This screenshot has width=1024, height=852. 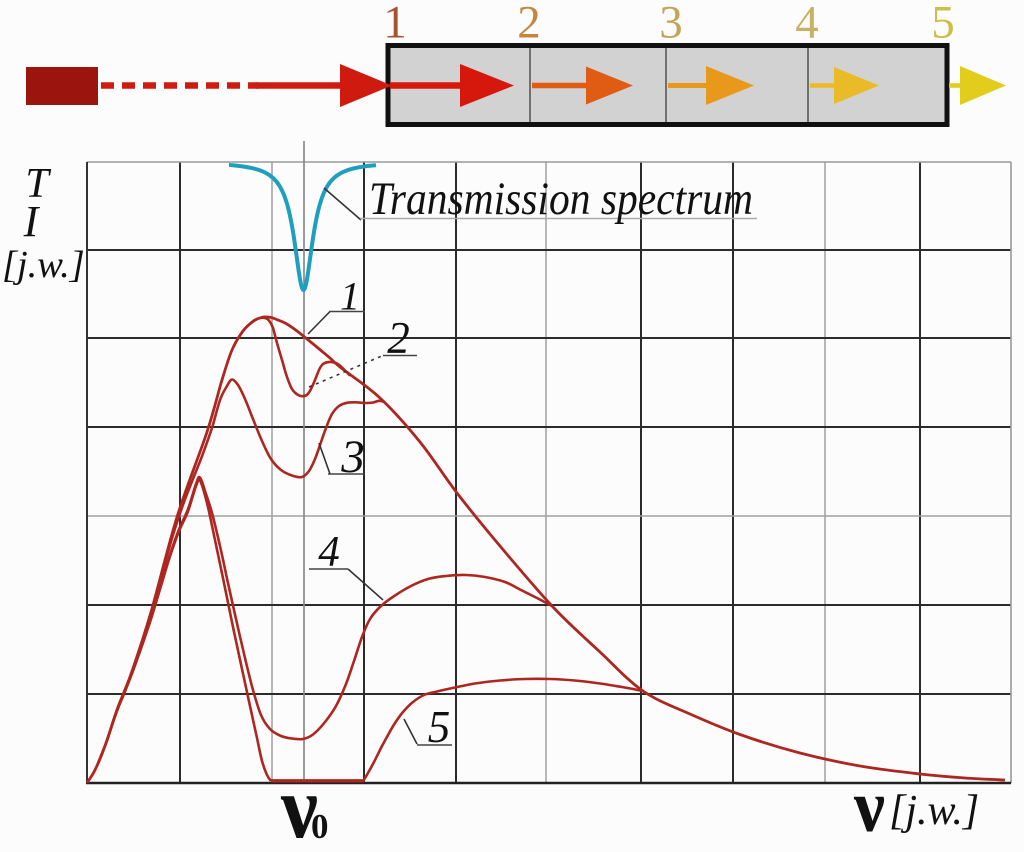 I want to click on svg-text: I, so click(x=32, y=221).